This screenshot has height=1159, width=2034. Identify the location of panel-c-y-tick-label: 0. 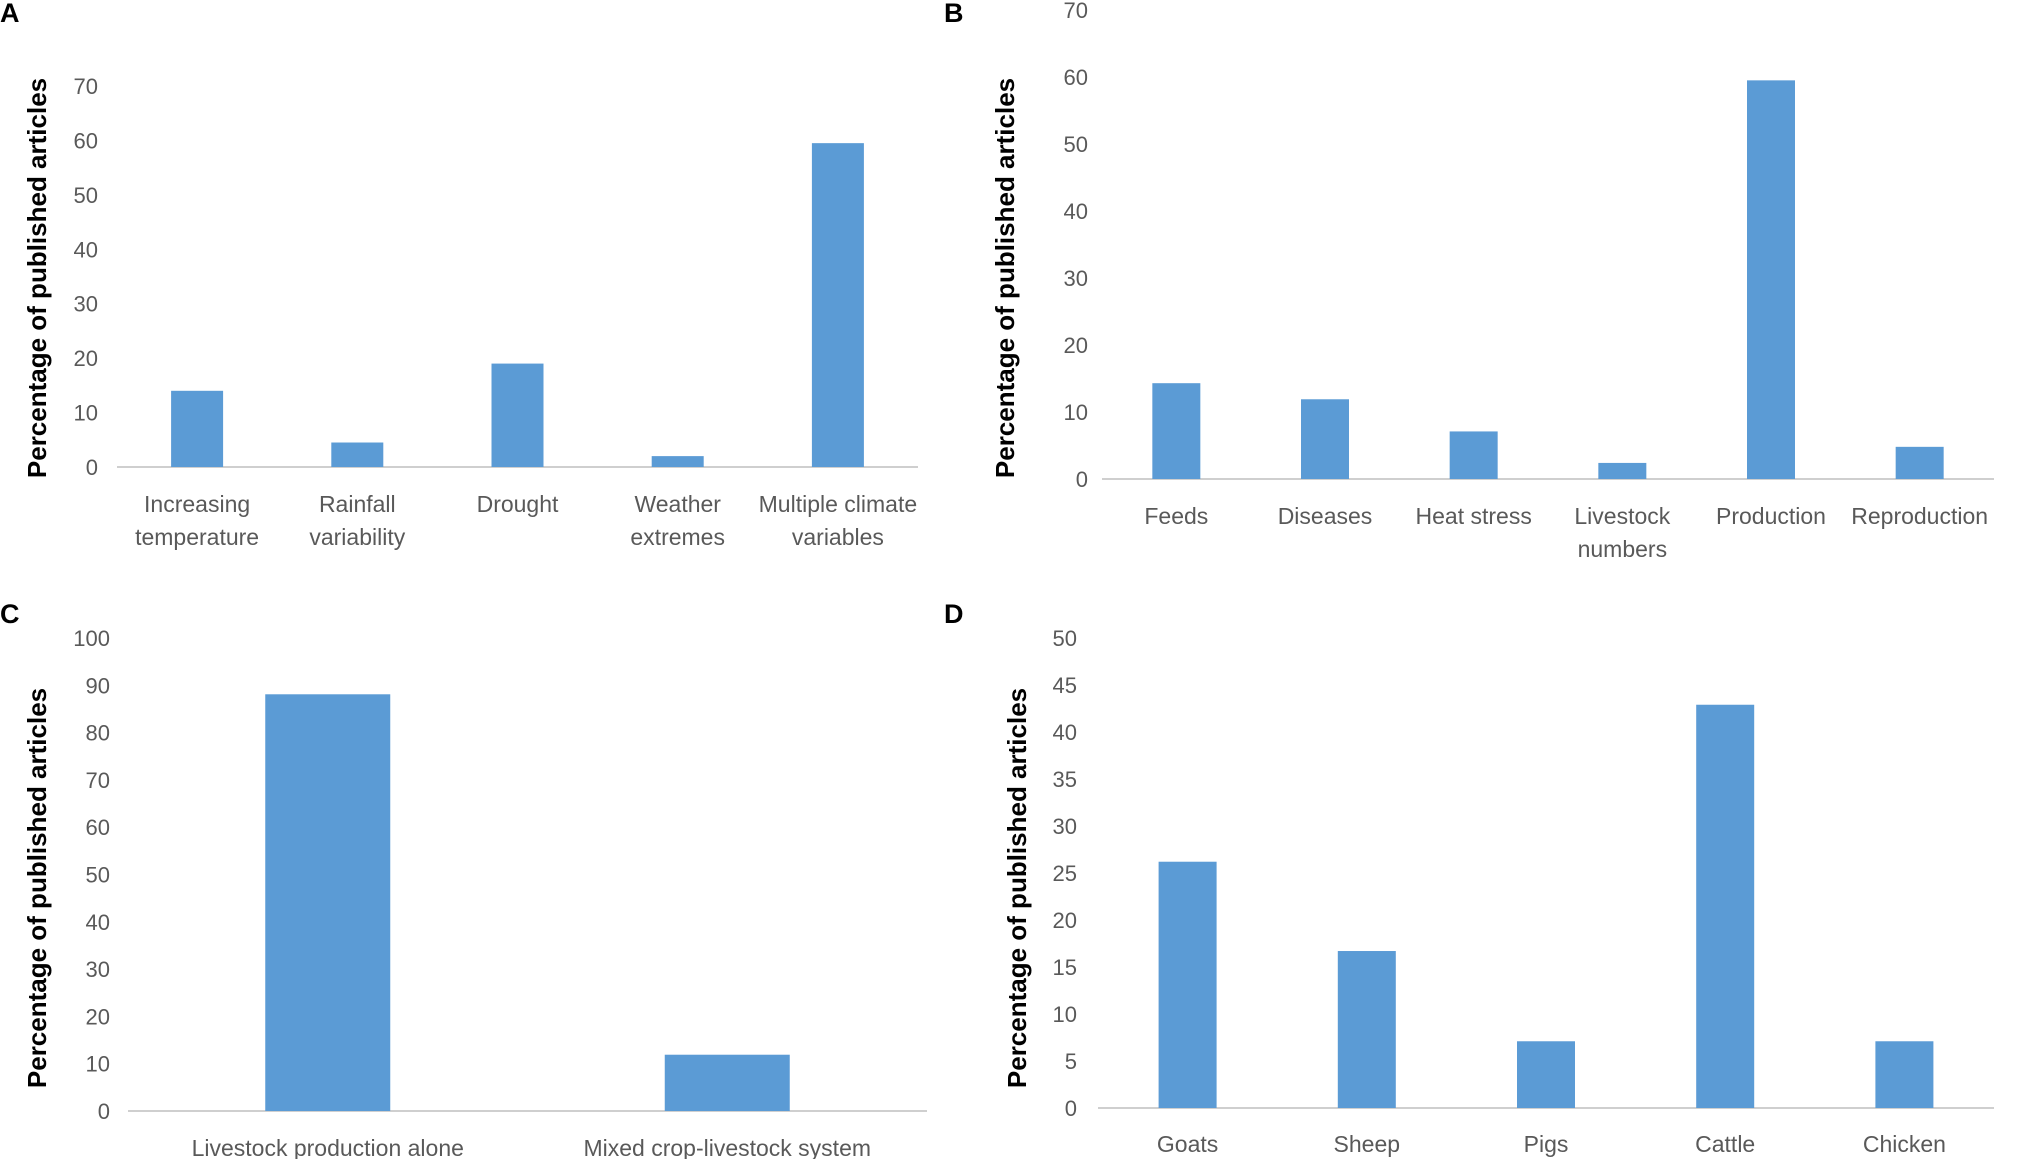
(104, 1111).